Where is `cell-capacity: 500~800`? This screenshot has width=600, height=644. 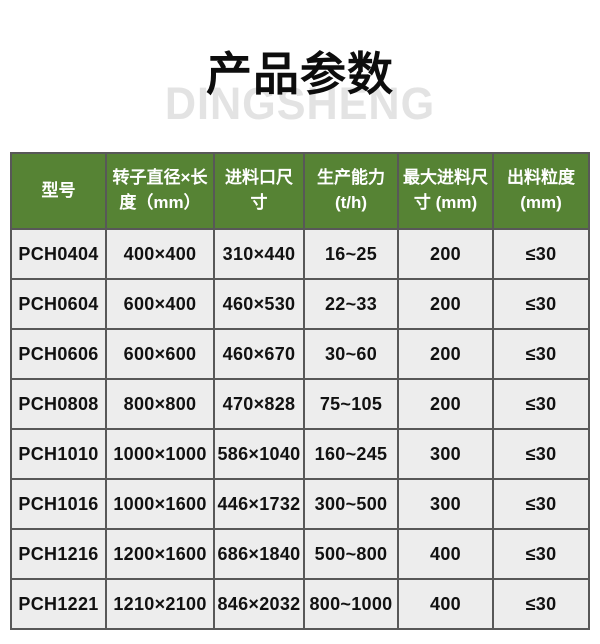 cell-capacity: 500~800 is located at coordinates (351, 554).